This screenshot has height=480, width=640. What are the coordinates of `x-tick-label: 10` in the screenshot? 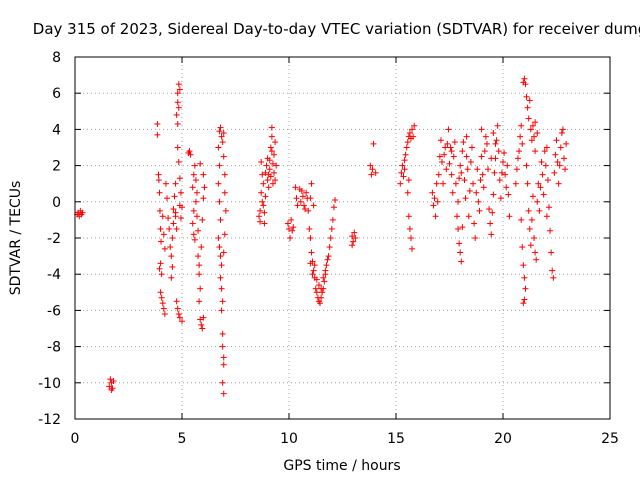 It's located at (289, 439).